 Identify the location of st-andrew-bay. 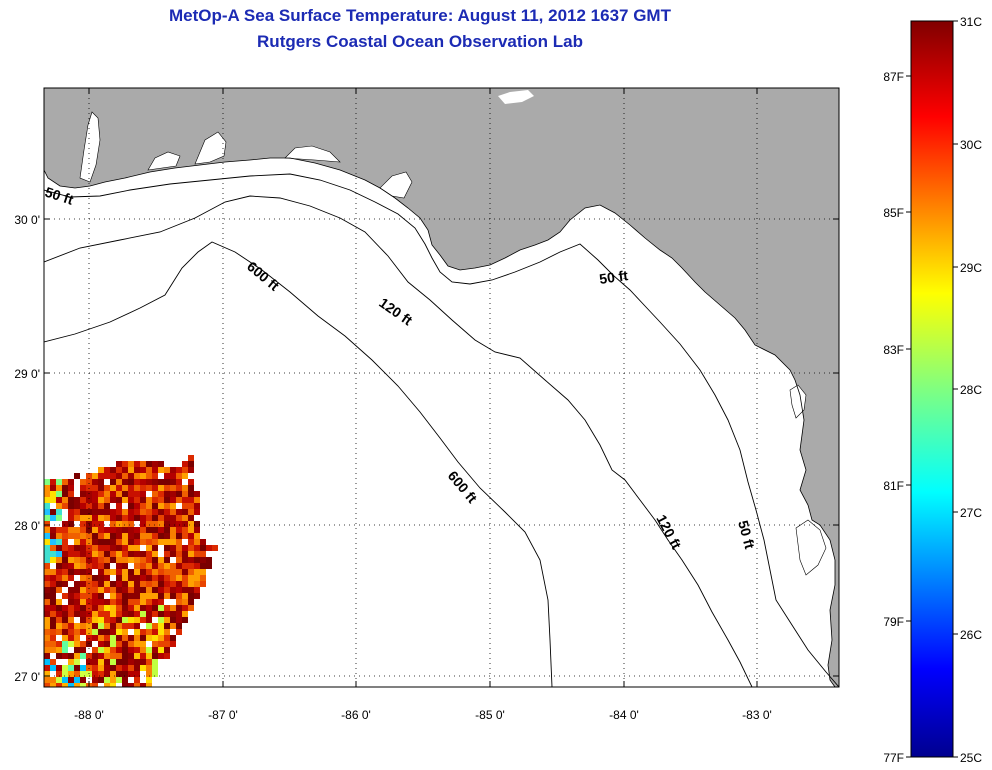
(312, 154).